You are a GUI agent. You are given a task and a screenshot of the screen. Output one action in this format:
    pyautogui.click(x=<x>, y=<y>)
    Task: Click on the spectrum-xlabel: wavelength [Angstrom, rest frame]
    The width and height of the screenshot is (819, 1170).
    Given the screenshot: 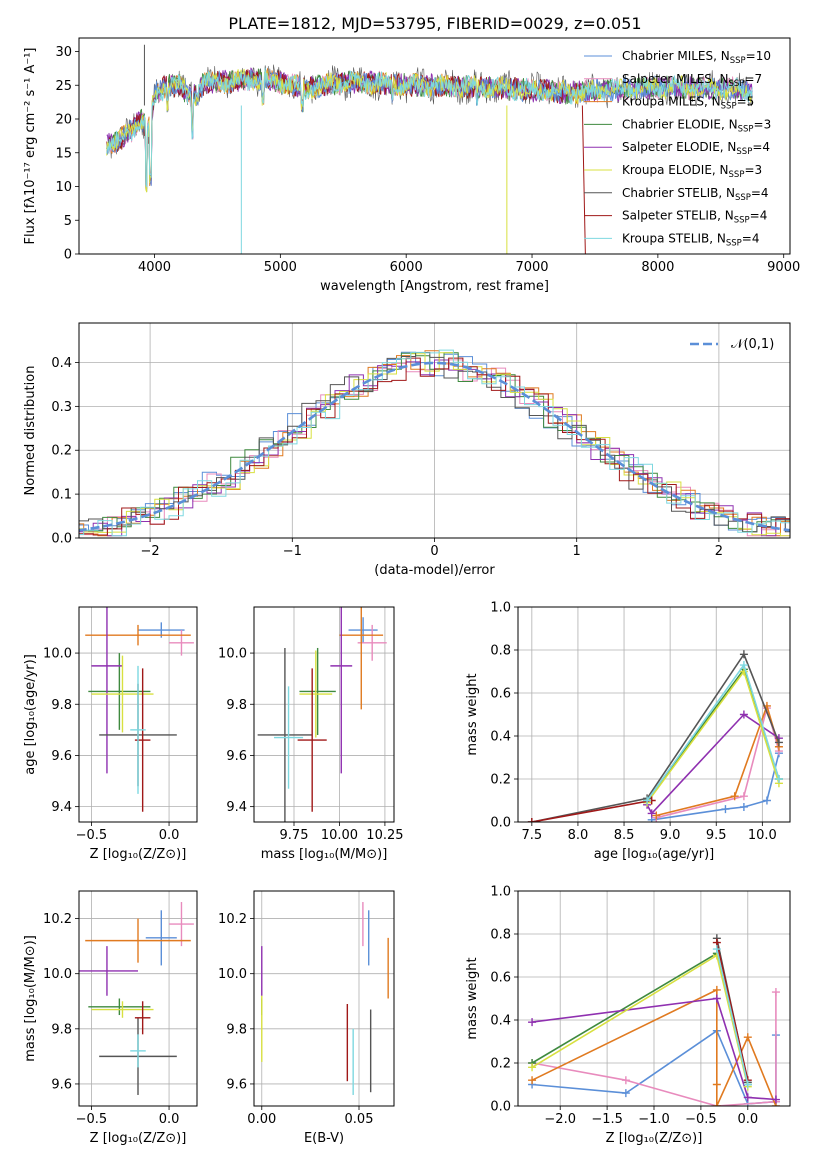 What is the action you would take?
    pyautogui.click(x=434, y=286)
    